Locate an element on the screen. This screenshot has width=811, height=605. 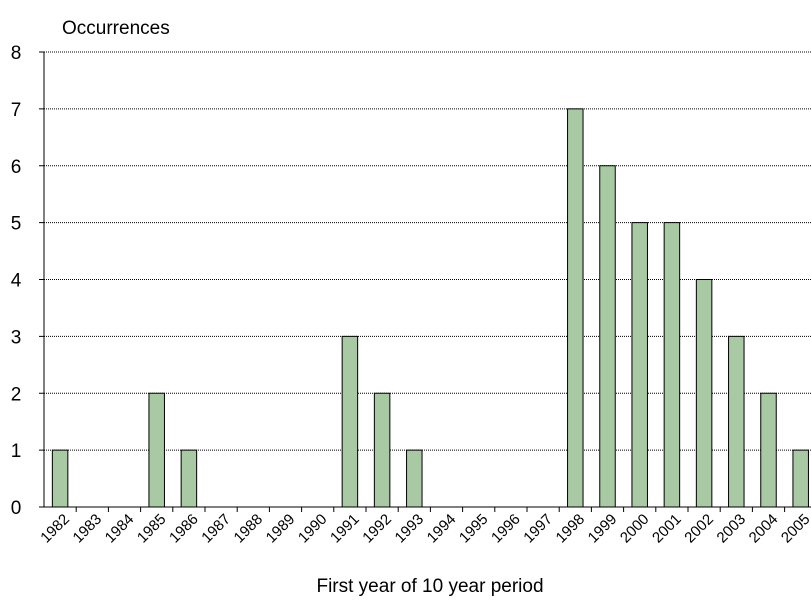
x-tick-label: 2003 is located at coordinates (732, 529).